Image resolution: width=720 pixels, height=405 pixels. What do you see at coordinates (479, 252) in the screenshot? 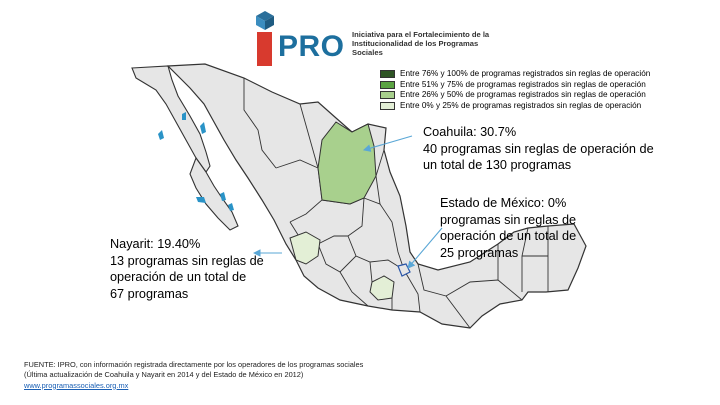
I see `callout-edomex-line4: 25 programas` at bounding box center [479, 252].